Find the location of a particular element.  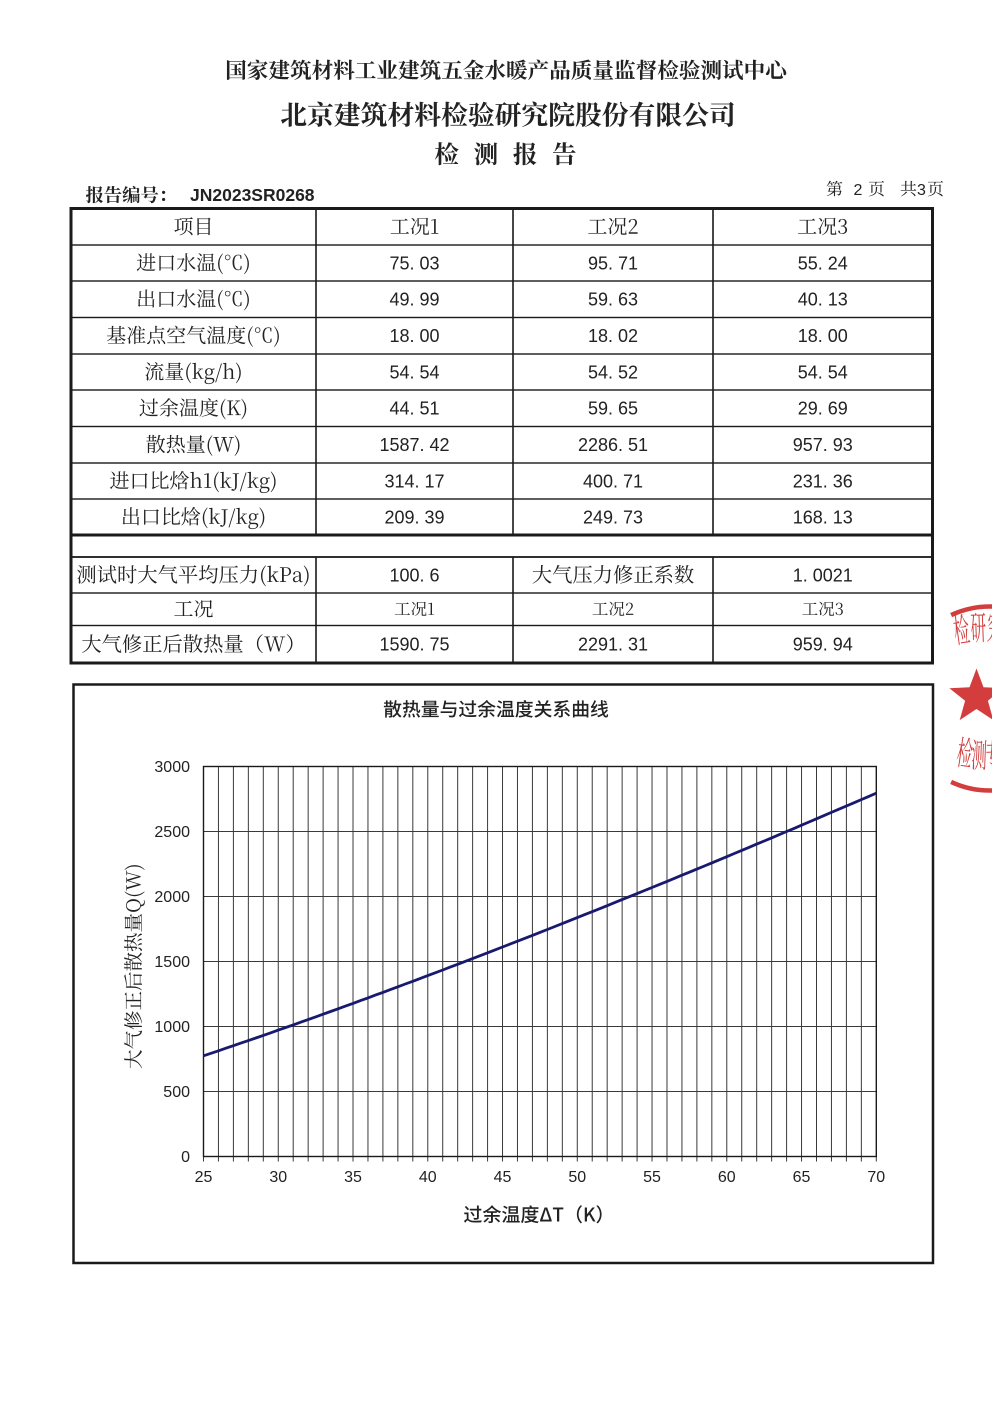

svg-text: 55 is located at coordinates (652, 1177).